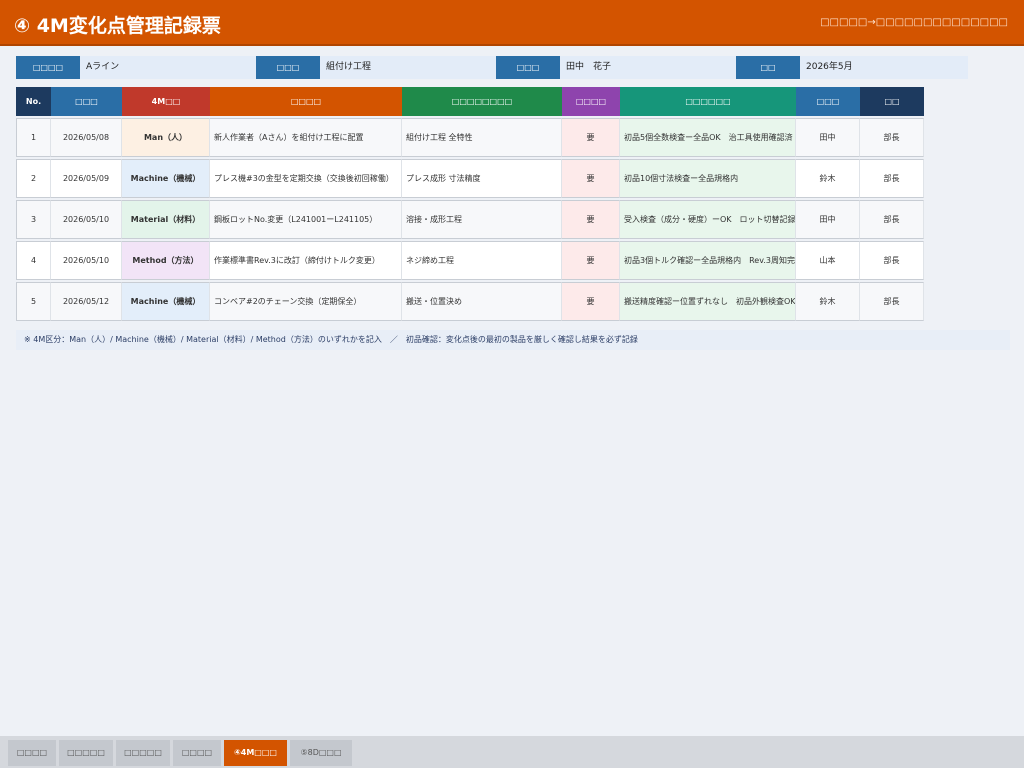  Describe the element at coordinates (482, 101) in the screenshot. I see `header-target: □□□□□□□□` at that location.